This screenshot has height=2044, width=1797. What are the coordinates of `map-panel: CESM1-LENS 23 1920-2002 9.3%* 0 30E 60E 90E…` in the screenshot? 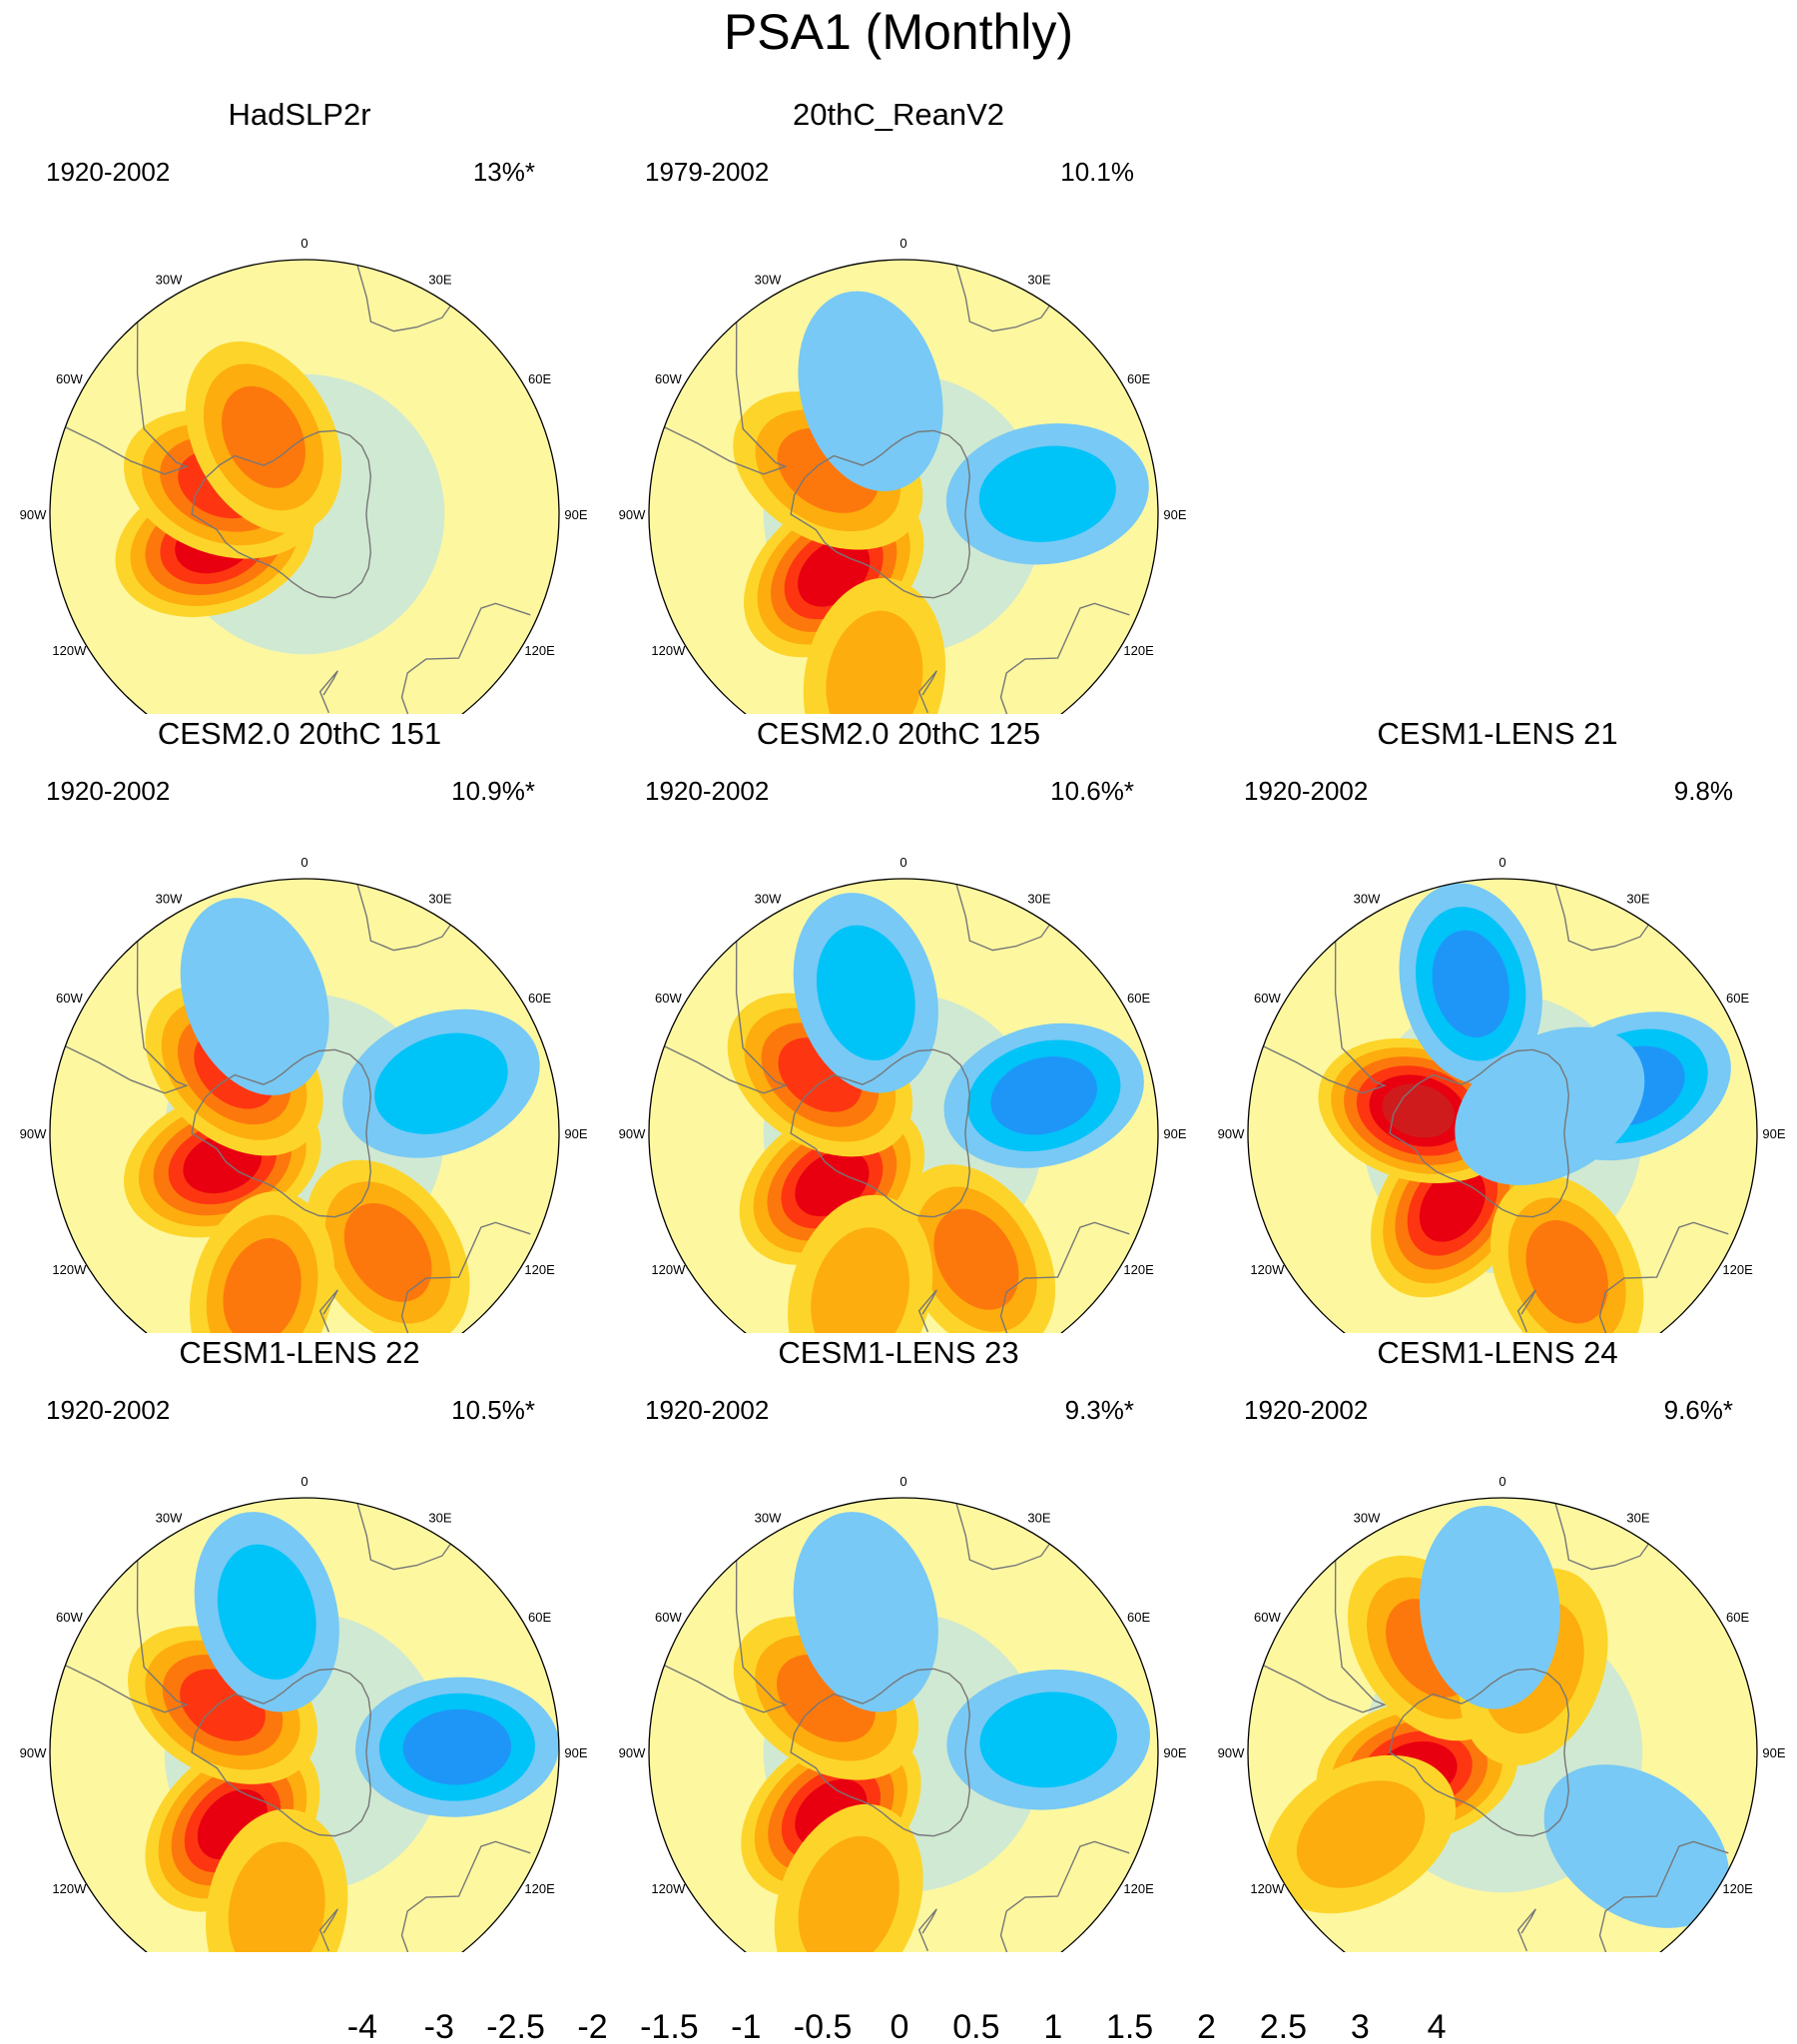 It's located at (898, 1642).